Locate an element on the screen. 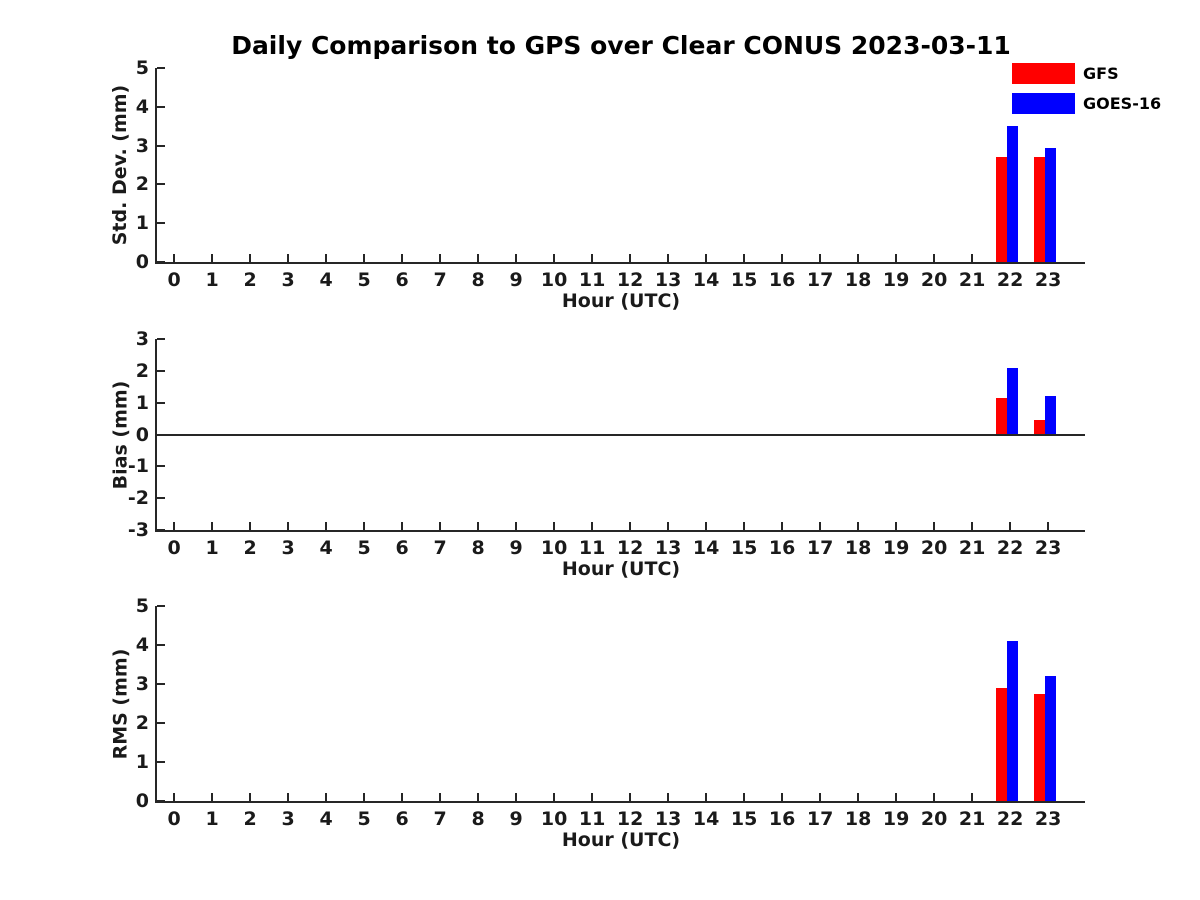 The height and width of the screenshot is (900, 1200). x-tick-label: 14 is located at coordinates (706, 280).